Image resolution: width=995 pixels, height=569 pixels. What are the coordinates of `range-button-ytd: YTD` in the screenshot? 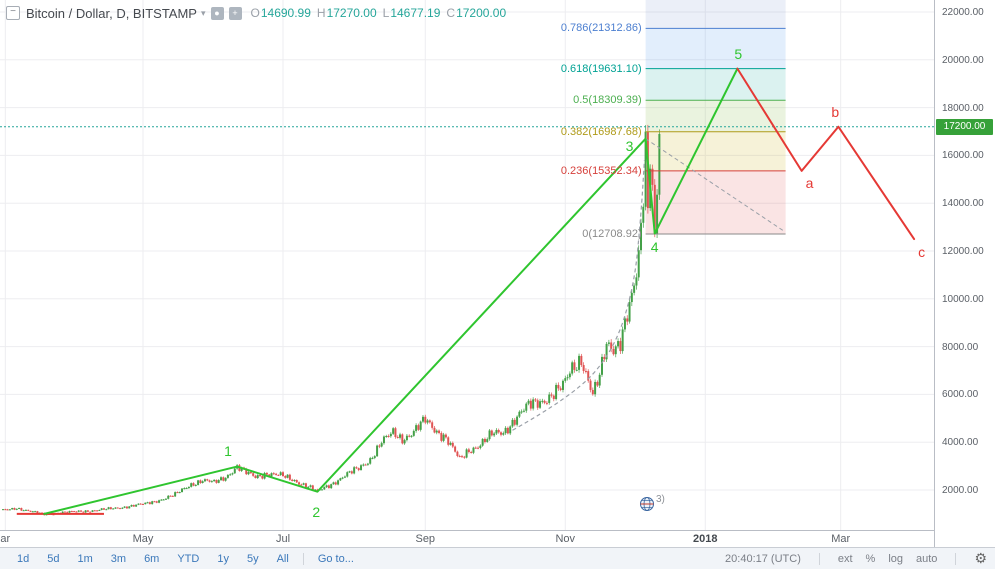 It's located at (188, 558).